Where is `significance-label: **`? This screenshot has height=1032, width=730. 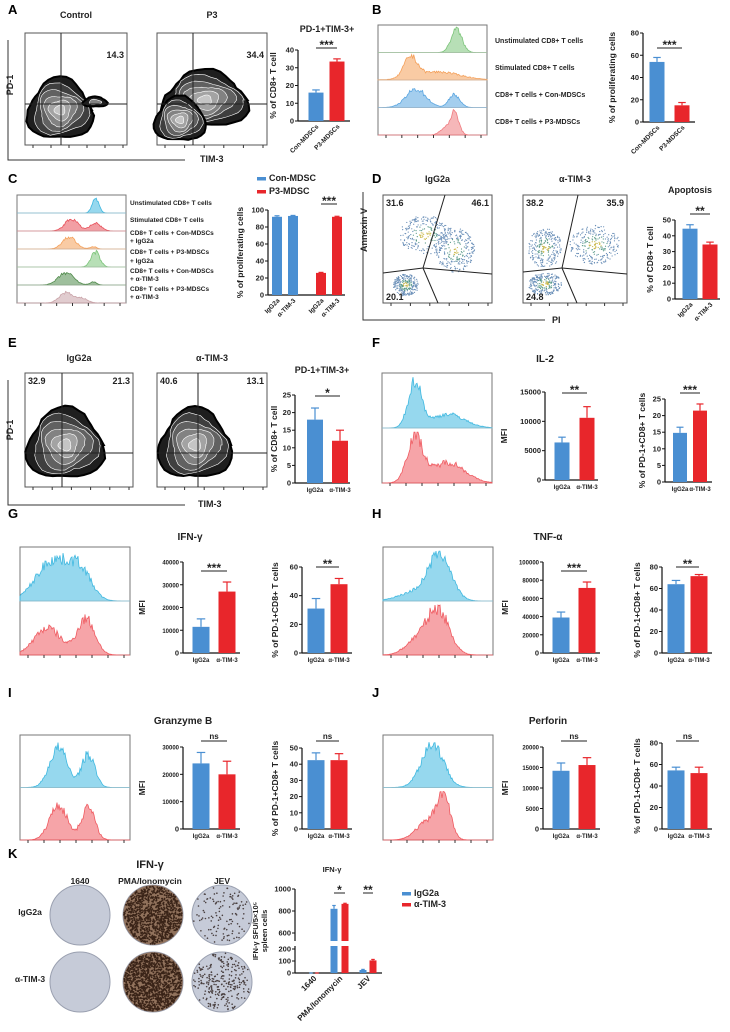
significance-label: ** is located at coordinates (688, 564).